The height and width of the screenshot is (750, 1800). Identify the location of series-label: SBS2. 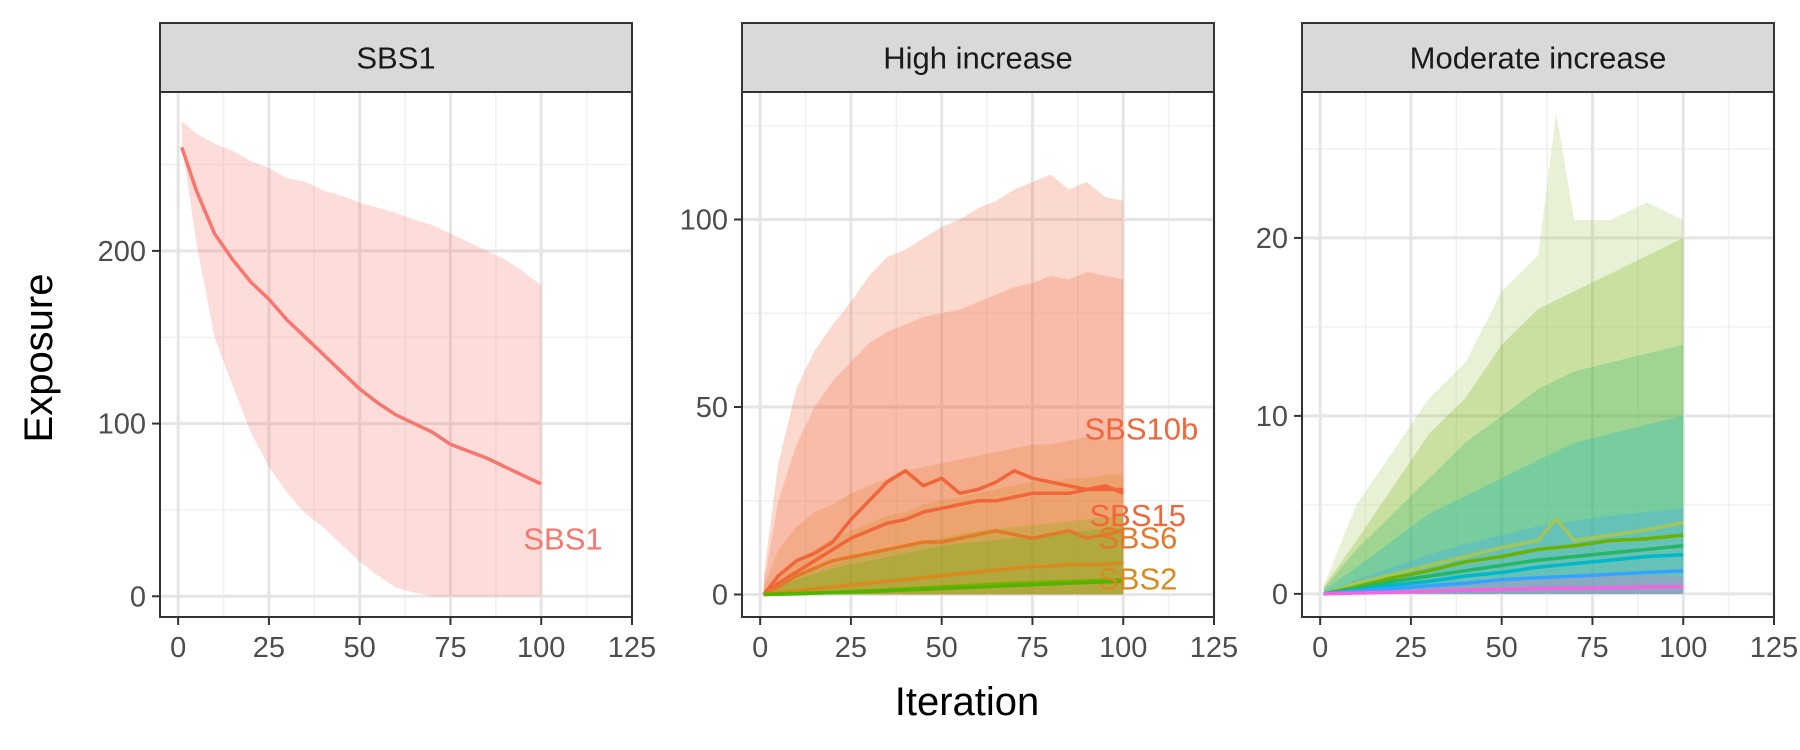
(1137, 579).